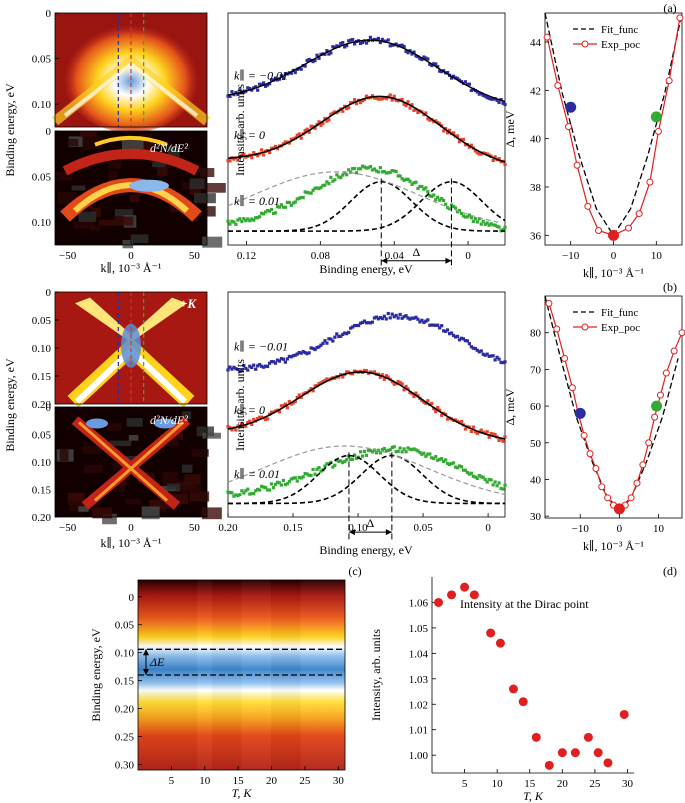 This screenshot has height=803, width=685. What do you see at coordinates (42, 405) in the screenshot?
I see `y-tick-label: 0.20` at bounding box center [42, 405].